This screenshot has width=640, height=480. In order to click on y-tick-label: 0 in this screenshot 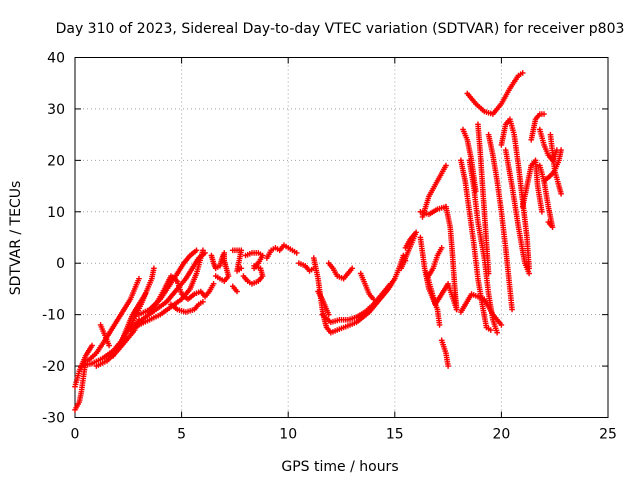, I will do `click(60, 264)`.